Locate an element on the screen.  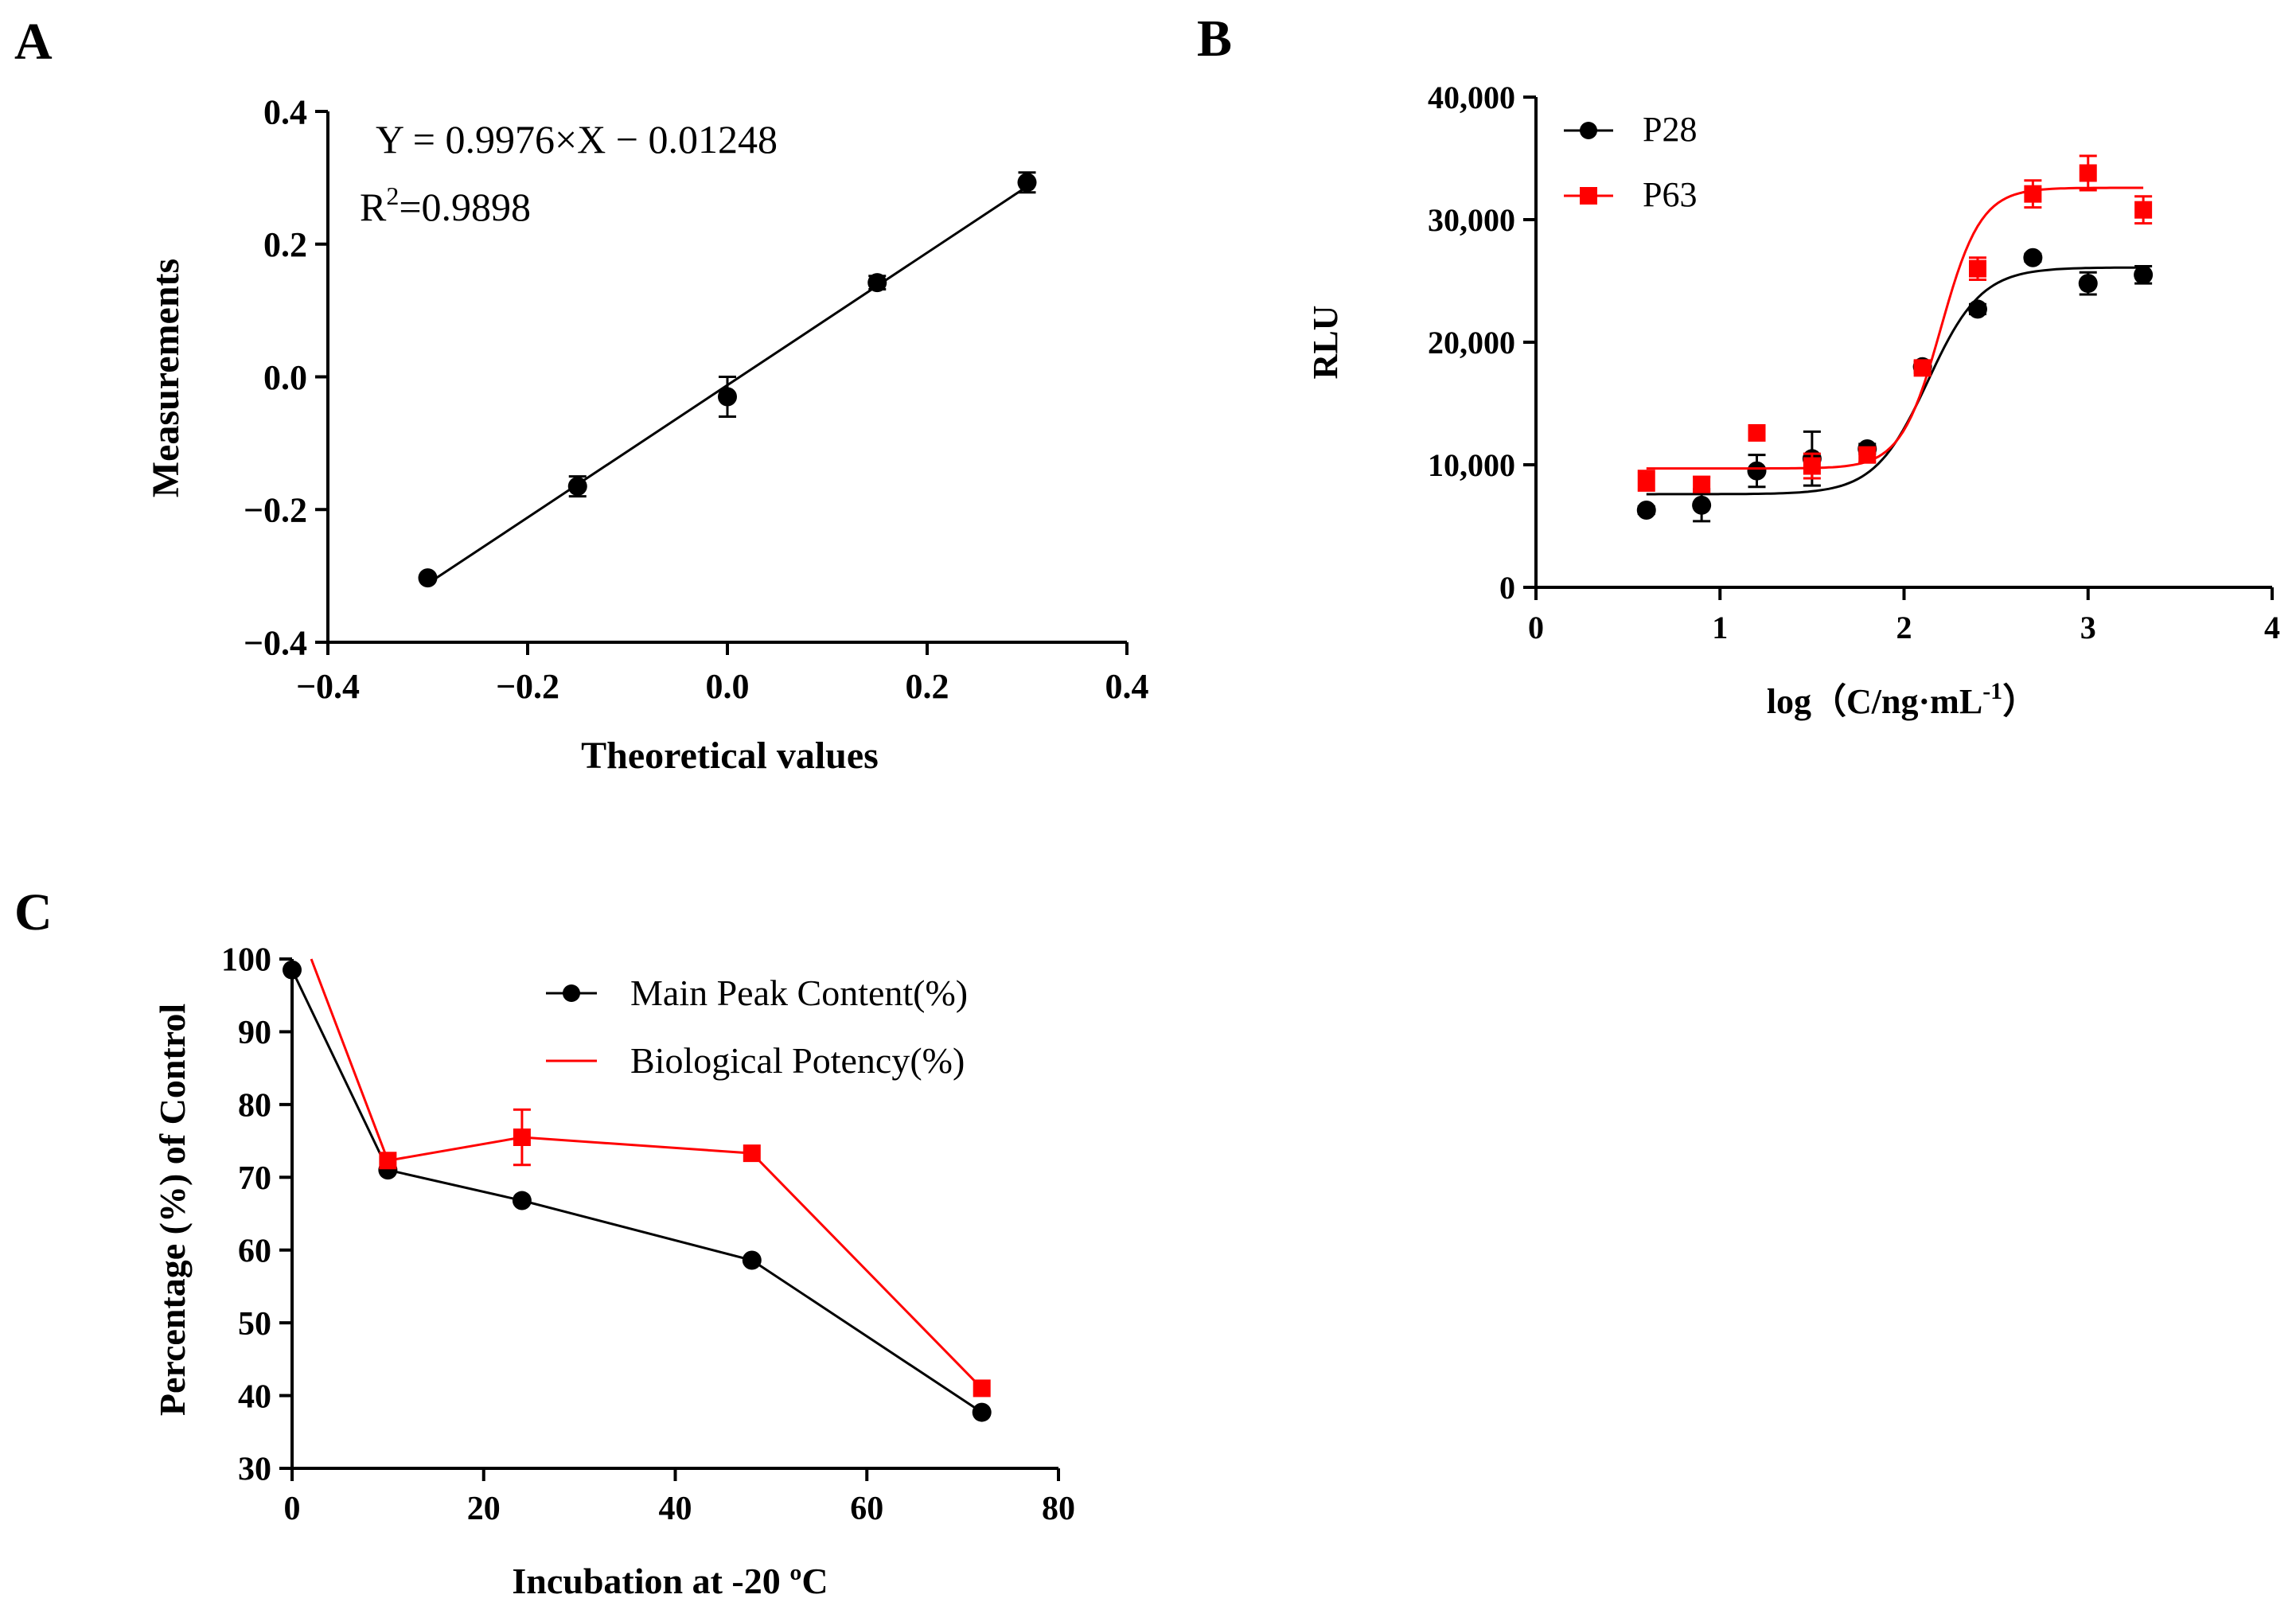
panel-c-x-axis-label: Incubation at -20 ºC is located at coordinates (670, 1581).